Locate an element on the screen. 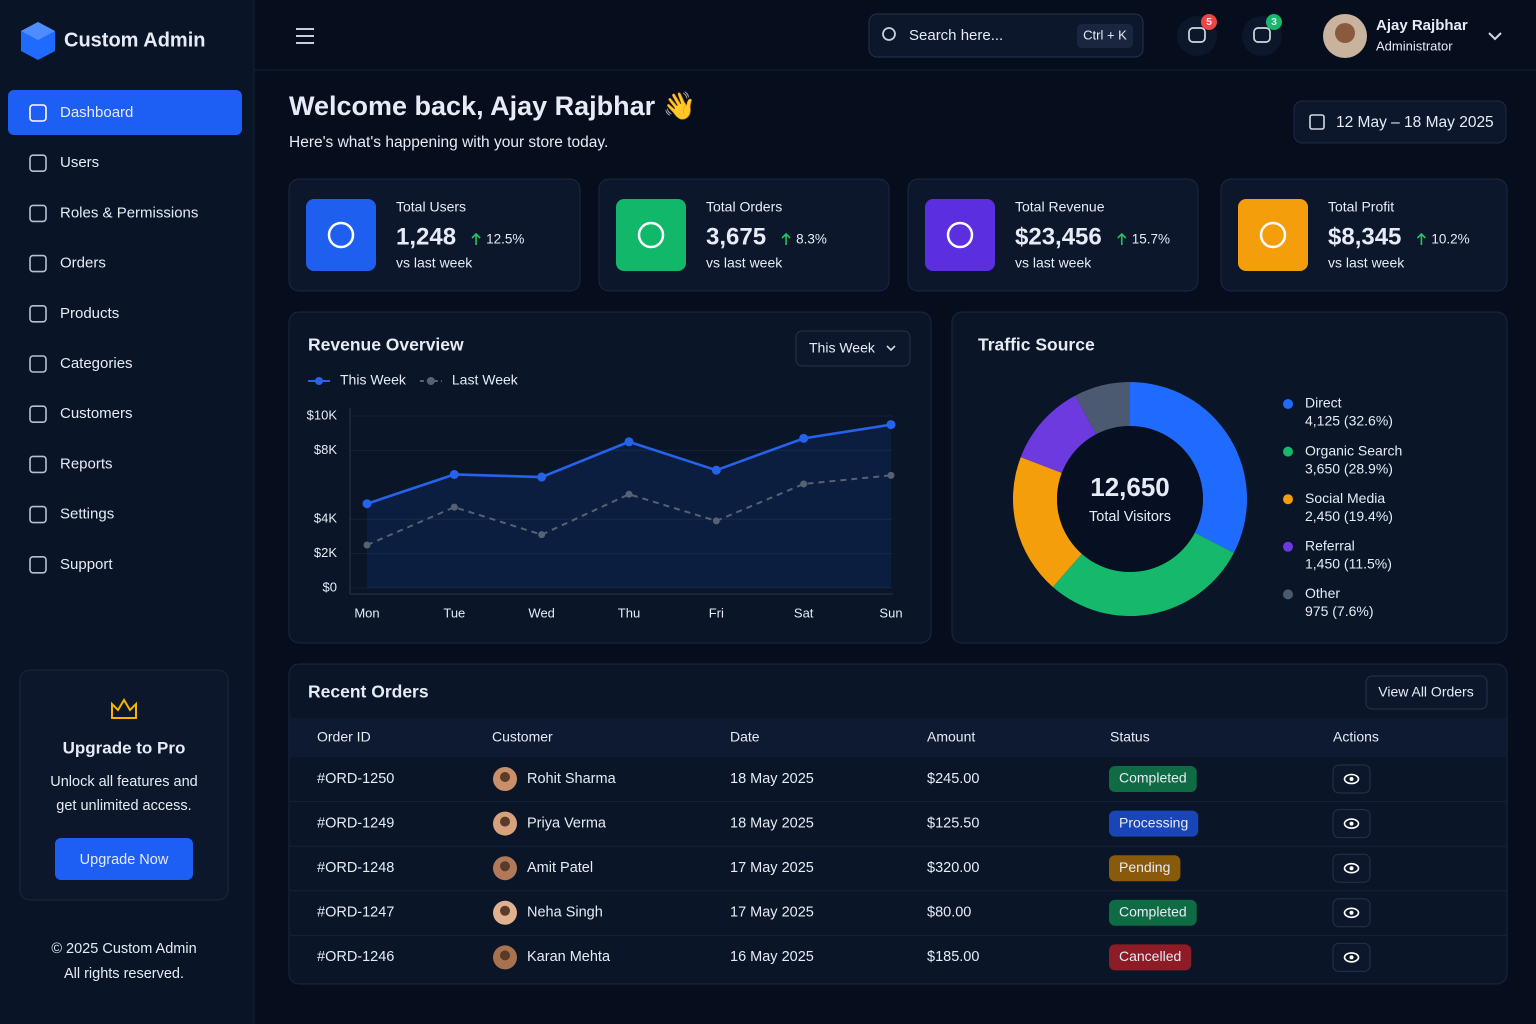 This screenshot has width=1536, height=1024. order-id: #ORD-1248 is located at coordinates (355, 868).